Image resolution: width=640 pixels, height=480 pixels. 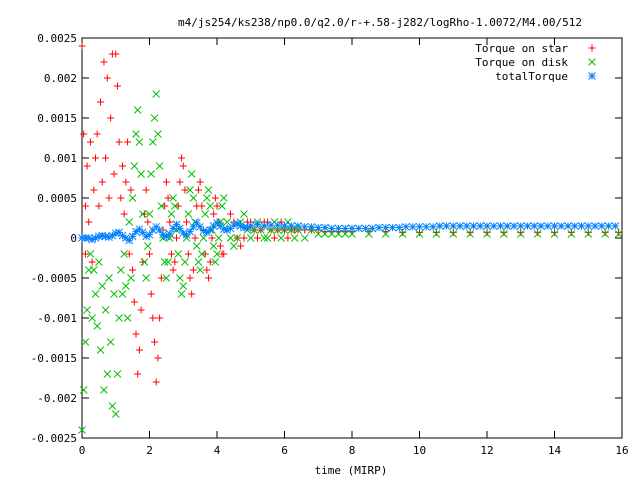 I want to click on legend-label: Torque on star, so click(x=521, y=48).